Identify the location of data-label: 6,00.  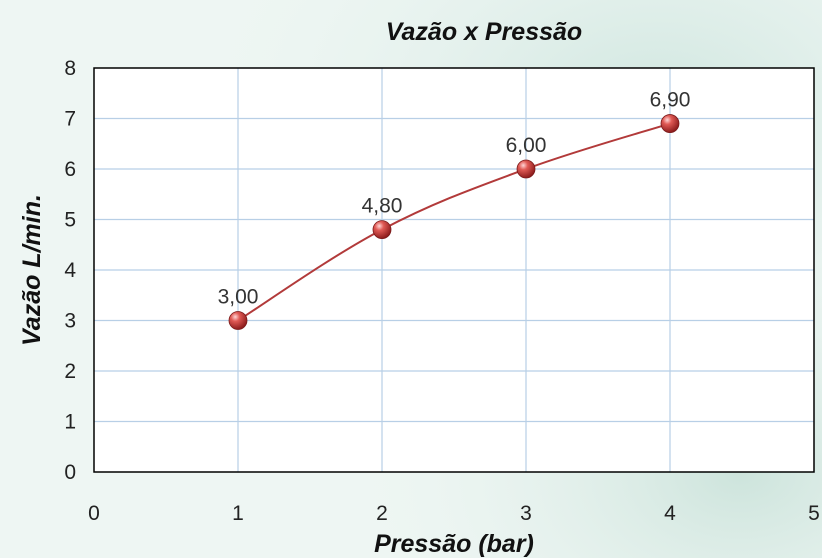
(526, 145).